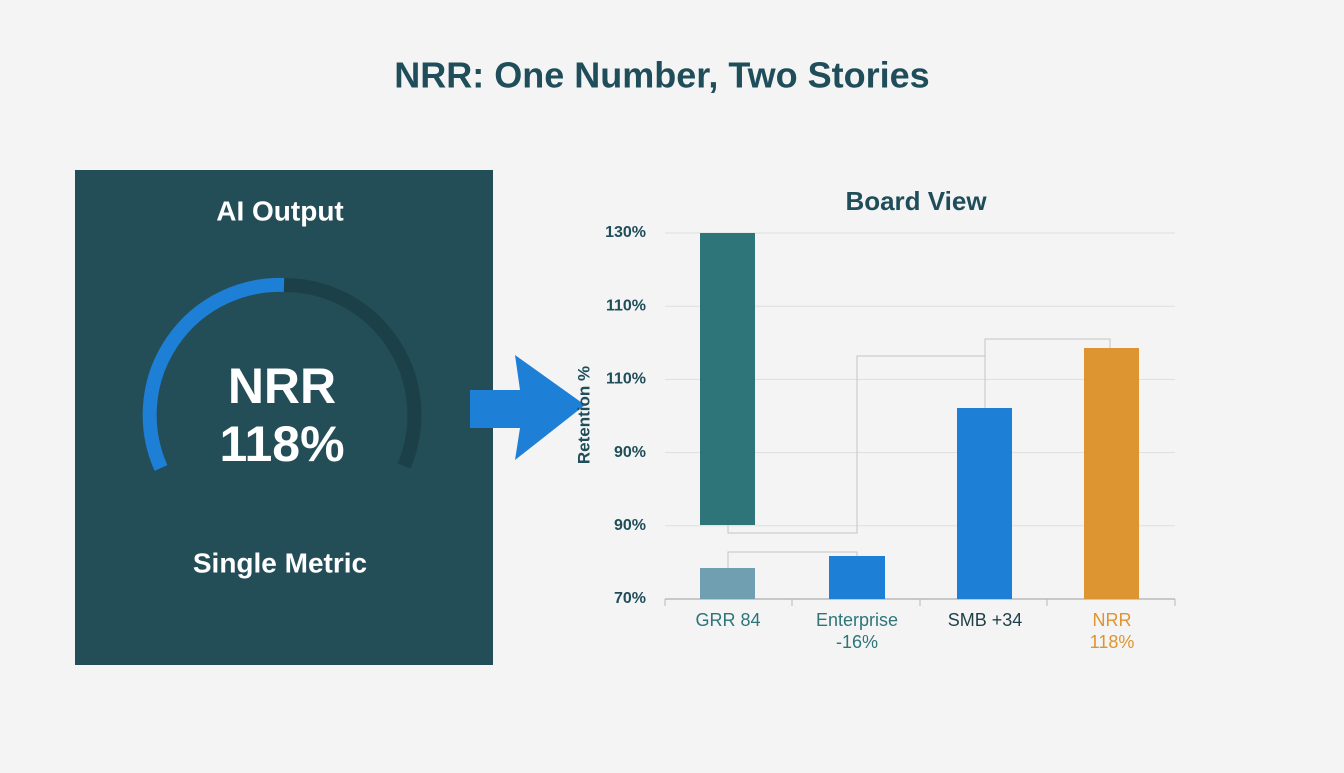 The image size is (1344, 773). Describe the element at coordinates (916, 201) in the screenshot. I see `chart-title: Board View` at that location.